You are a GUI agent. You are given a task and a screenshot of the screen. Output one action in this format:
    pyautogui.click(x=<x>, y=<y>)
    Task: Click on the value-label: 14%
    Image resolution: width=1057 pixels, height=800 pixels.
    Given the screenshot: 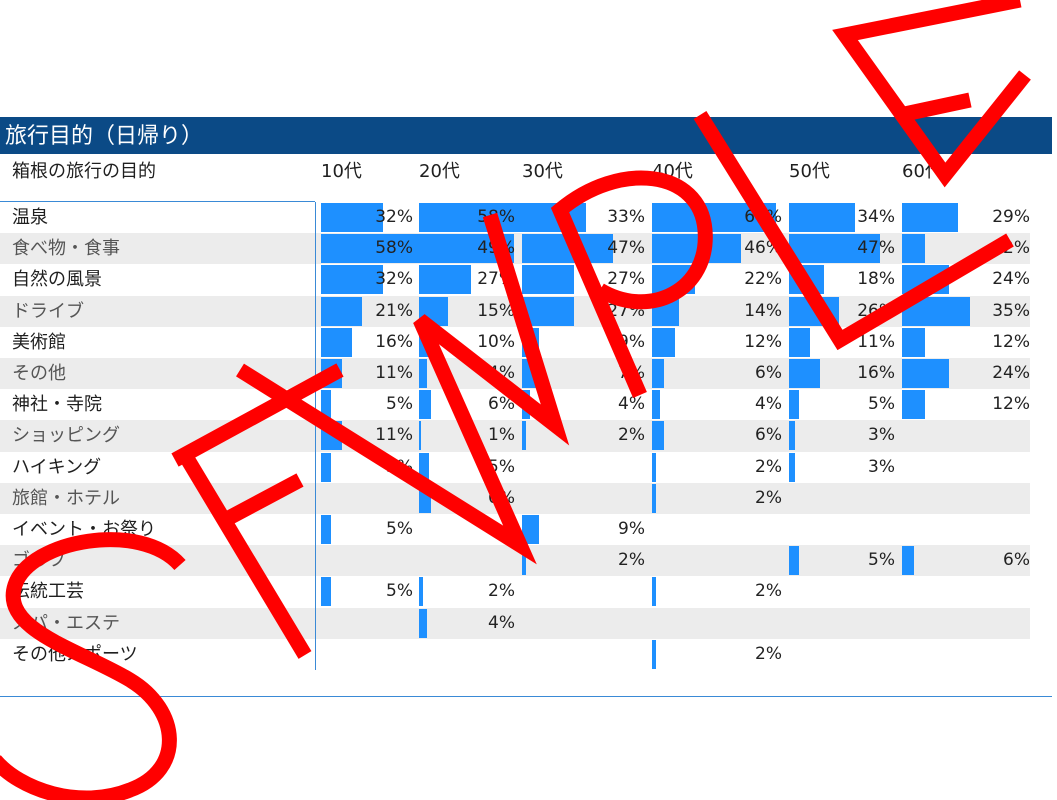 What is the action you would take?
    pyautogui.click(x=763, y=310)
    